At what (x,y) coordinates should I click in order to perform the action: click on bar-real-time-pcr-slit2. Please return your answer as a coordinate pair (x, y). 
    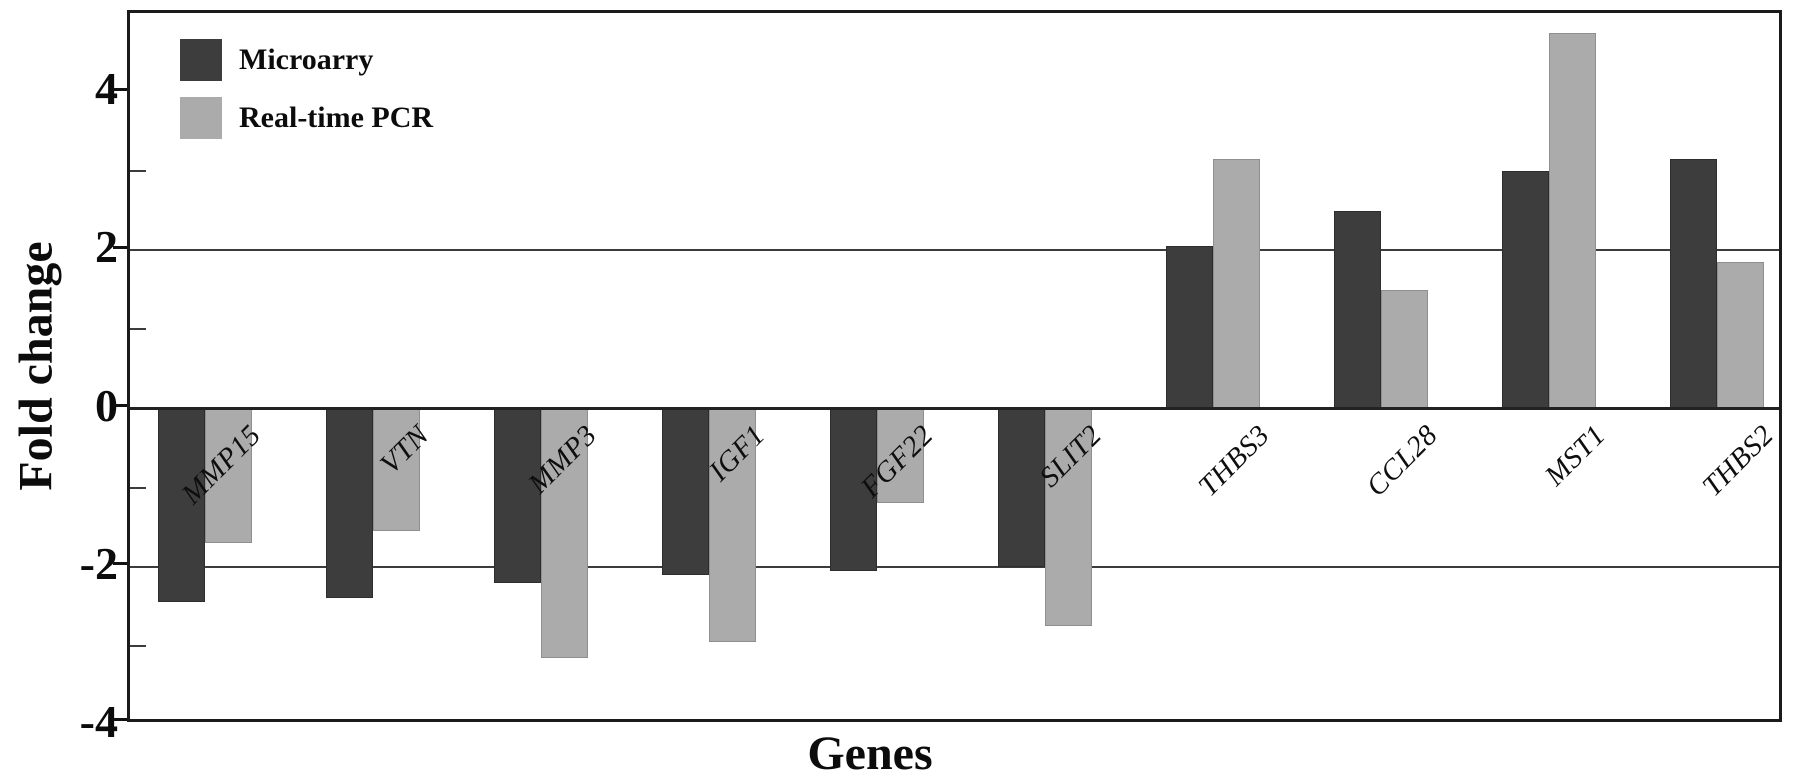
    Looking at the image, I should click on (1068, 517).